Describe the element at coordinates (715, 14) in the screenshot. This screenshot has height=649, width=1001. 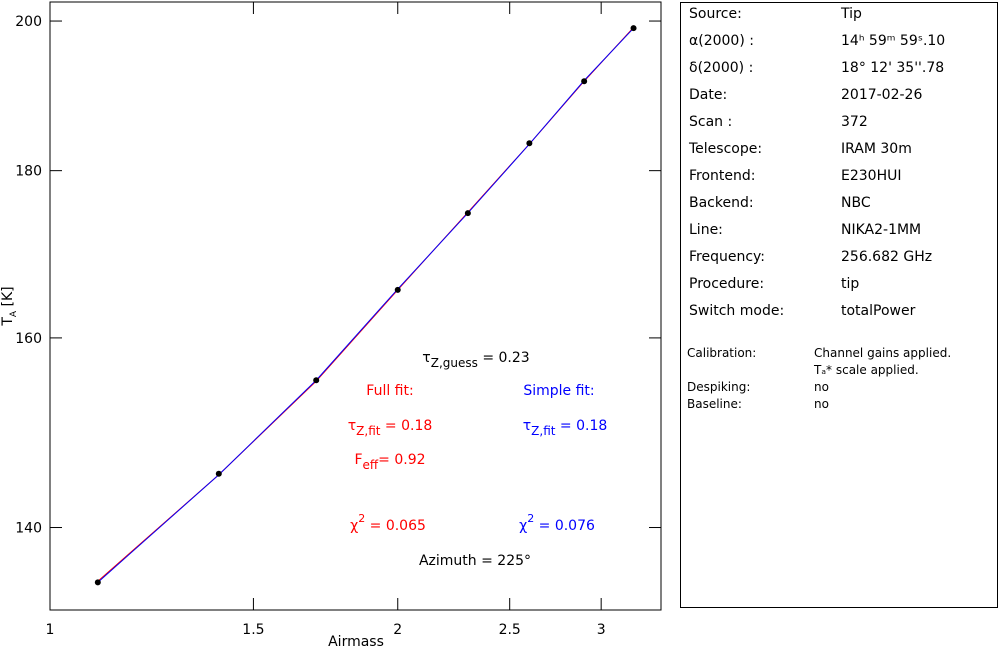
I see `info-key: Source:` at that location.